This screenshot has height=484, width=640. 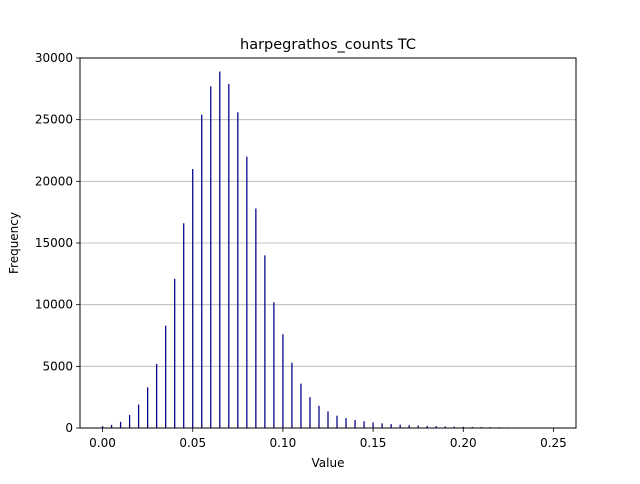 What do you see at coordinates (54, 181) in the screenshot?
I see `y-tick-label: 20000` at bounding box center [54, 181].